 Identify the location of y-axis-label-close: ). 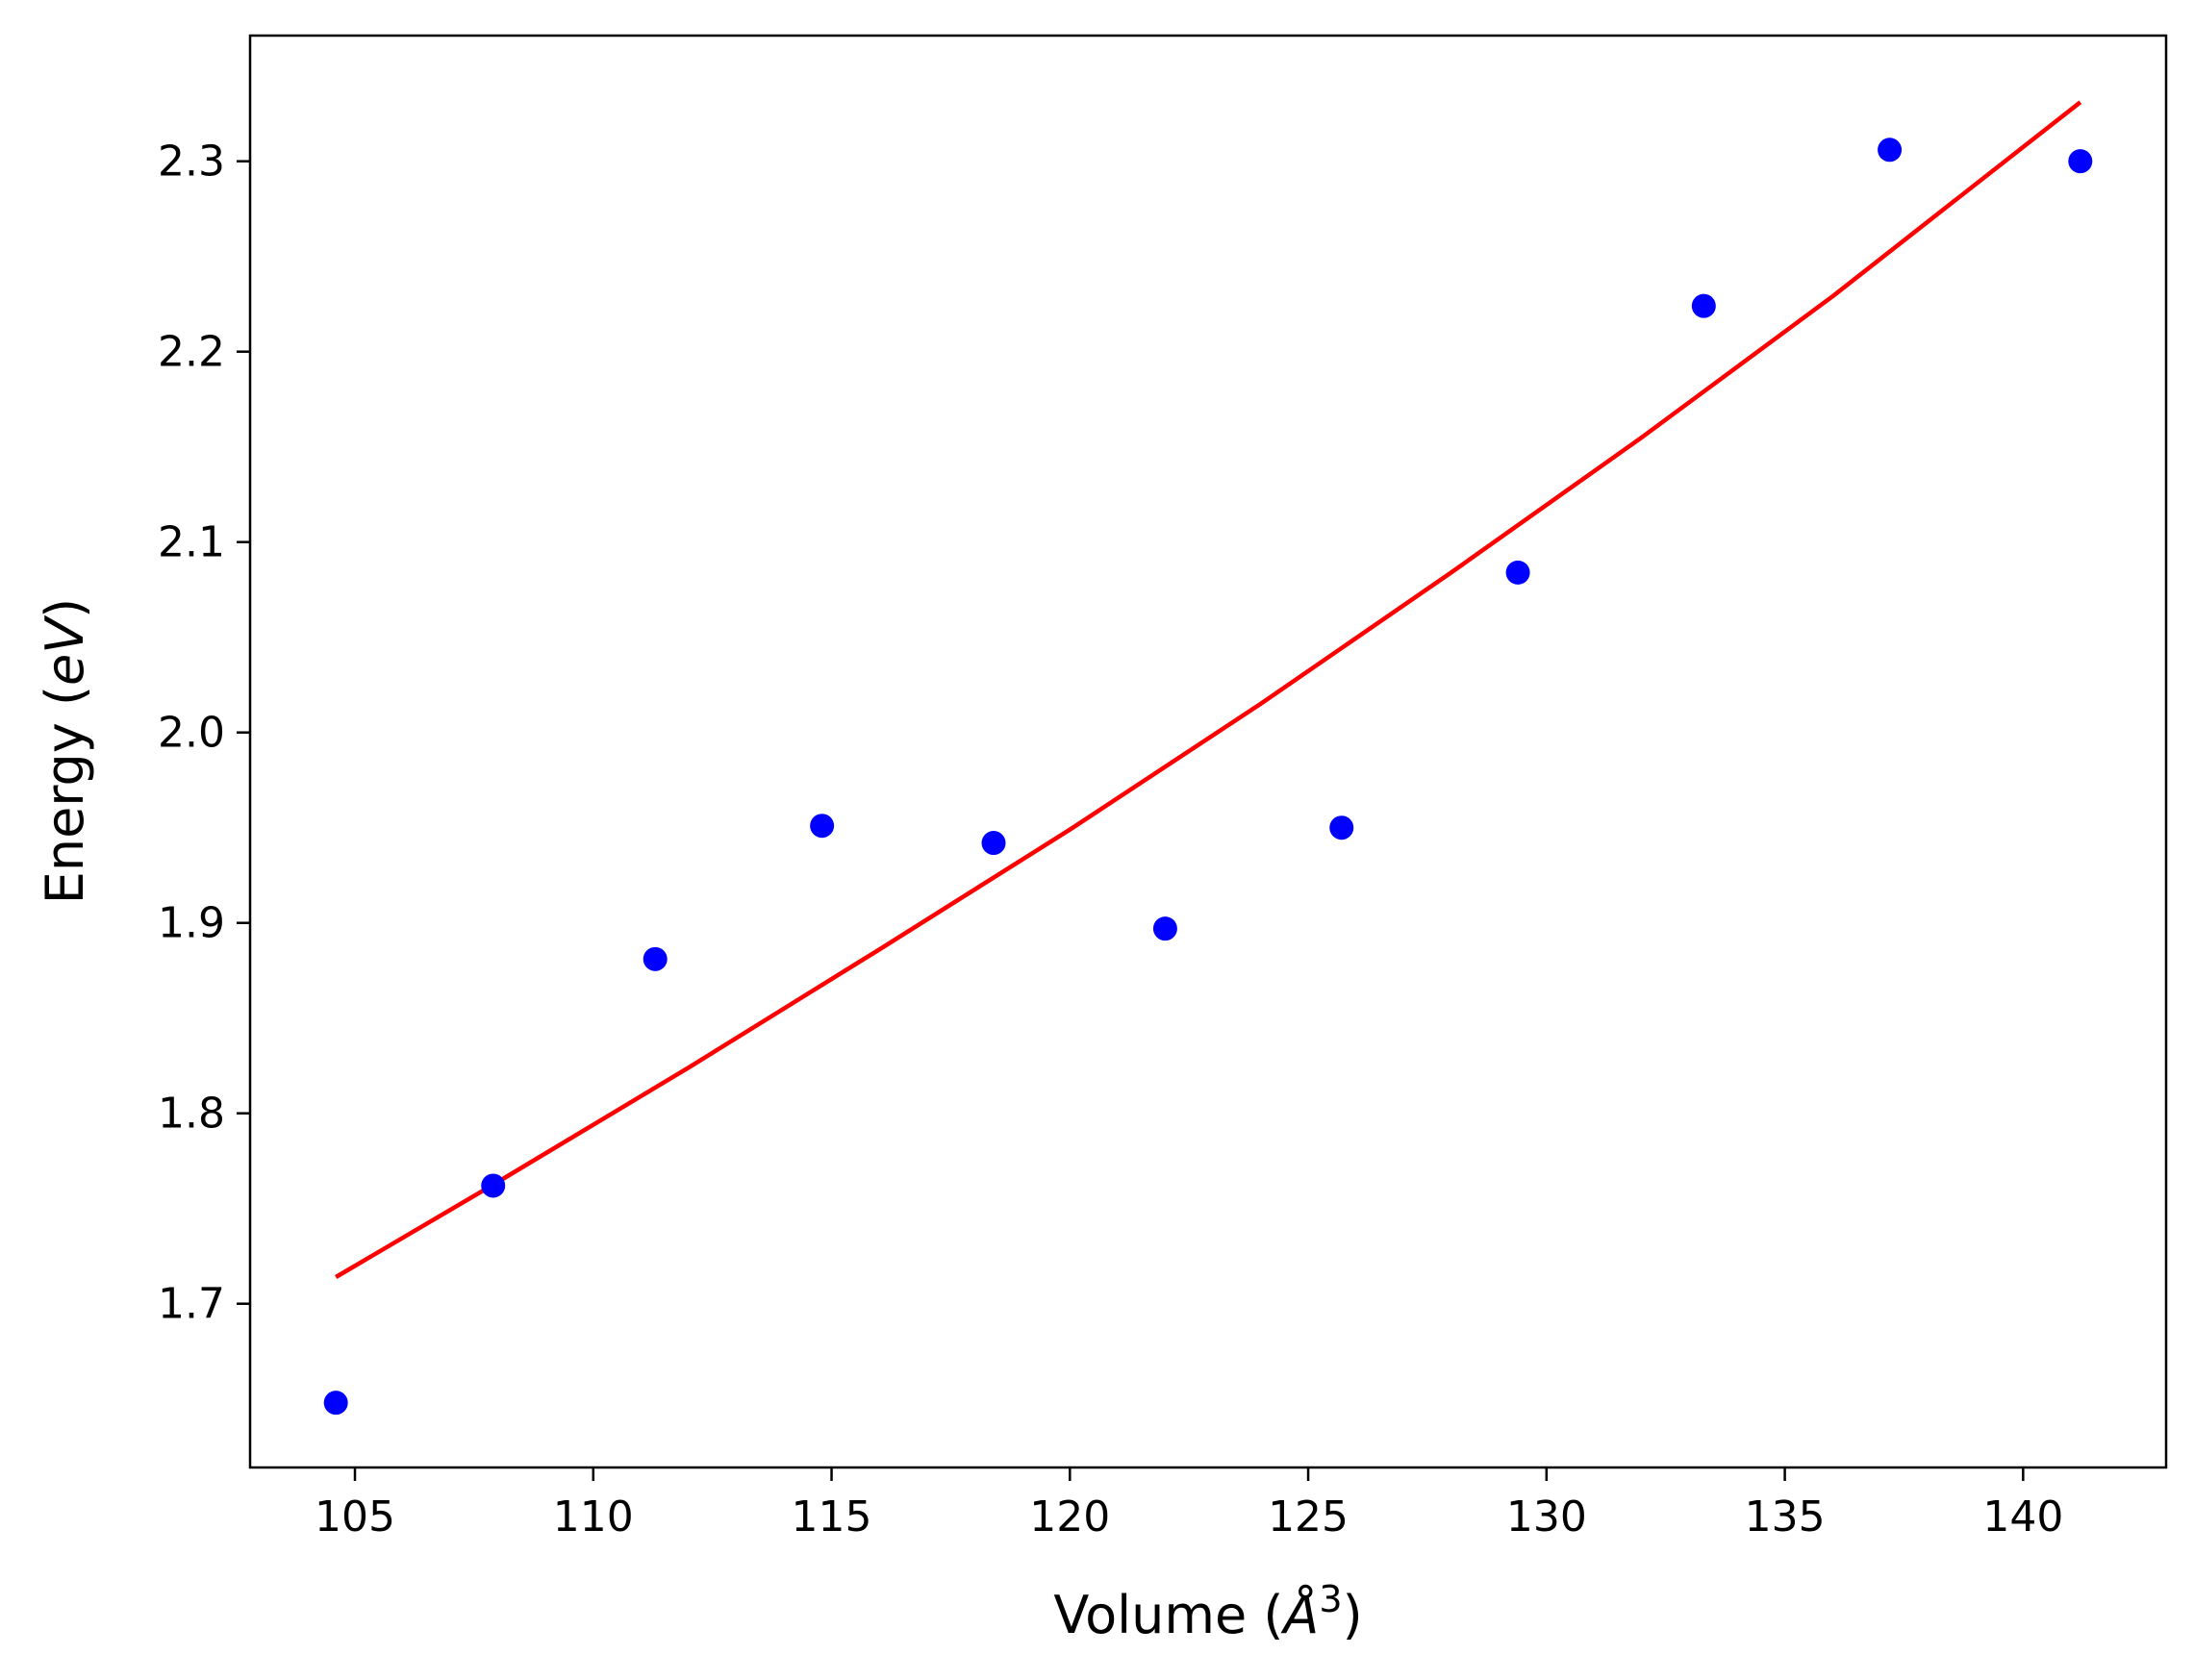
(65, 608).